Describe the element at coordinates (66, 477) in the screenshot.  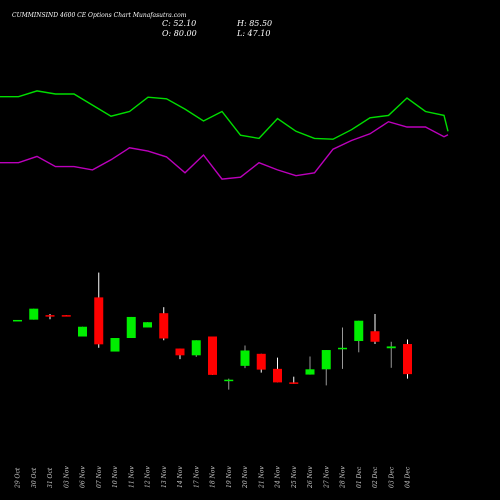
I see `x-tick-label: 03 Nov` at that location.